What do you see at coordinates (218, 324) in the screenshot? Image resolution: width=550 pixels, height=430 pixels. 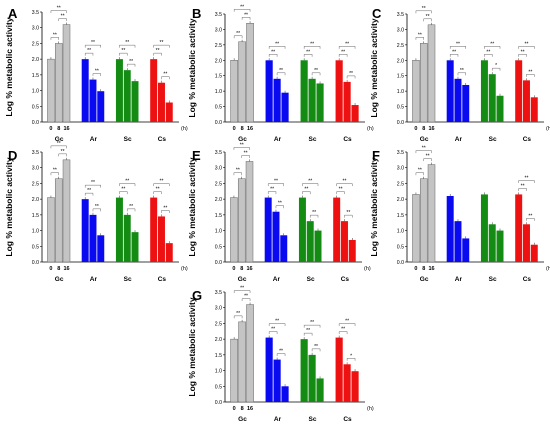 I see `y-tick-label: 2.5` at bounding box center [218, 324].